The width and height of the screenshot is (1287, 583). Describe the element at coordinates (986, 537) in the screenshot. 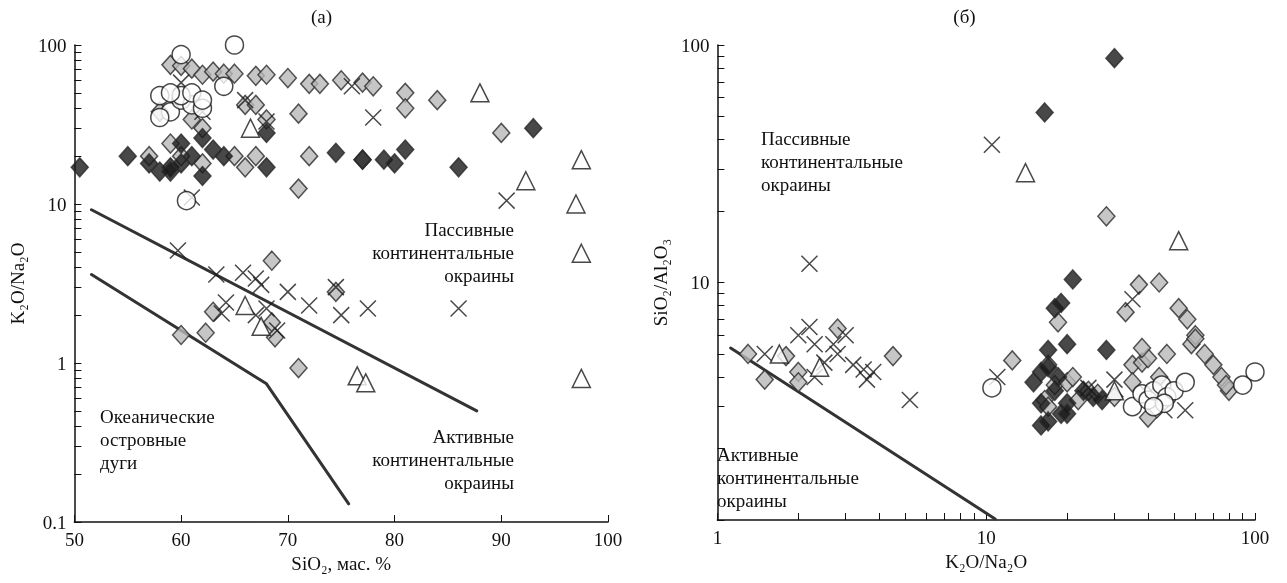

I see `x-tick-label: 10` at that location.